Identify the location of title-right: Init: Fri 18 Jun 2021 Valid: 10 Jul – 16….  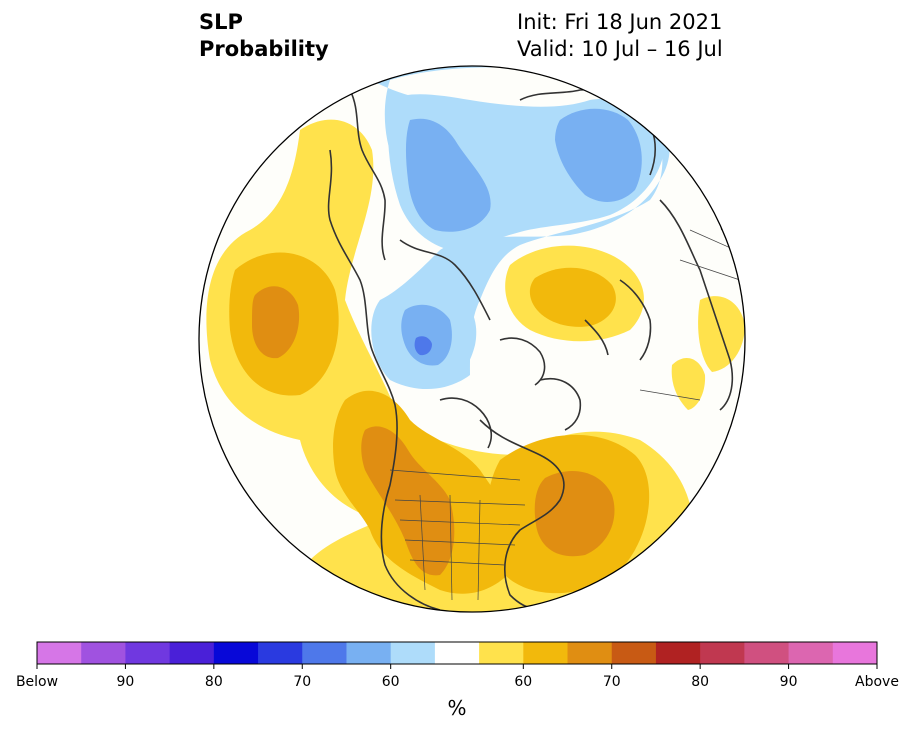
(620, 36).